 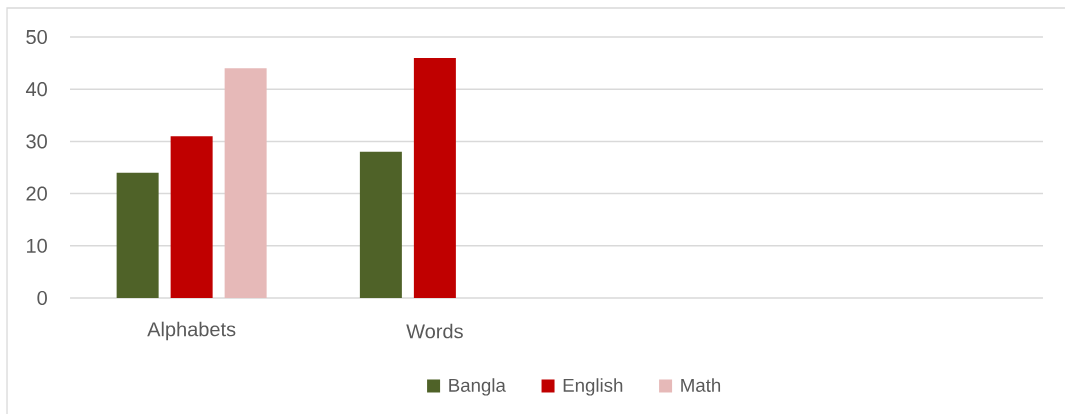 I want to click on y-tick-label: 20, so click(x=36, y=193).